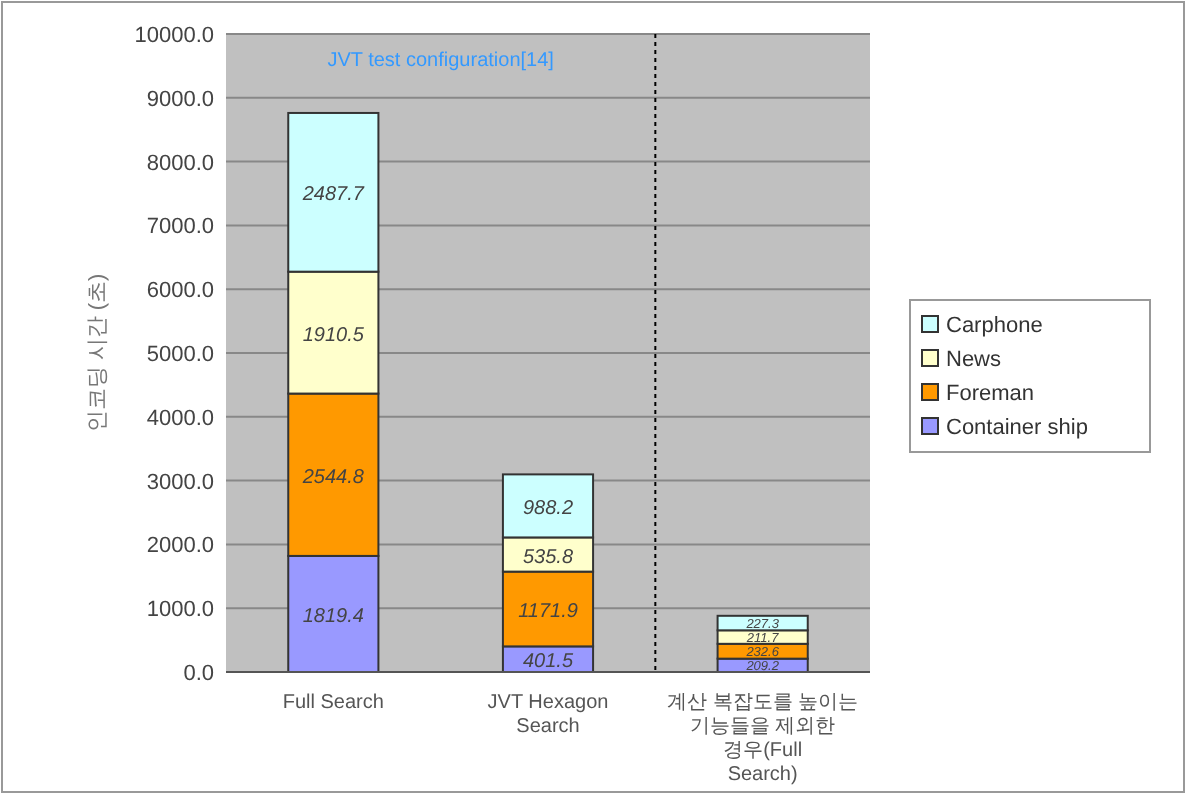  Describe the element at coordinates (180, 418) in the screenshot. I see `y-tick-label: 4000.0` at that location.